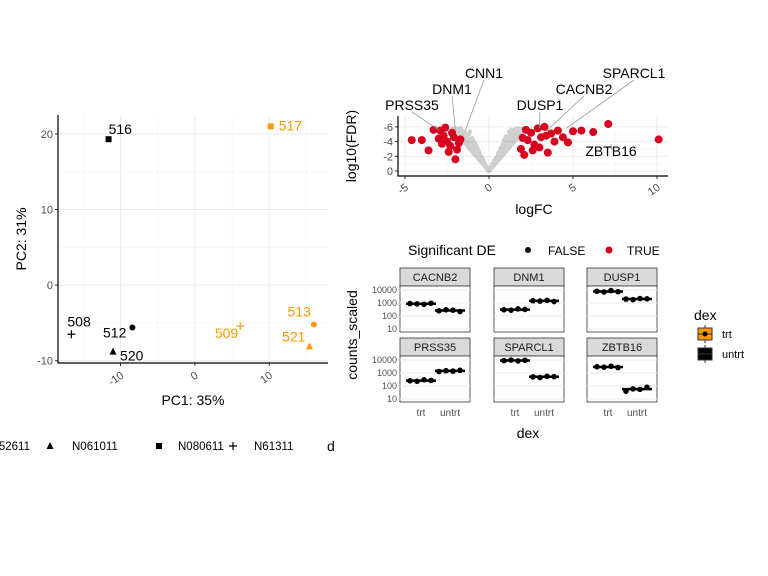  Describe the element at coordinates (622, 278) in the screenshot. I see `facet-label: DUSP1` at that location.